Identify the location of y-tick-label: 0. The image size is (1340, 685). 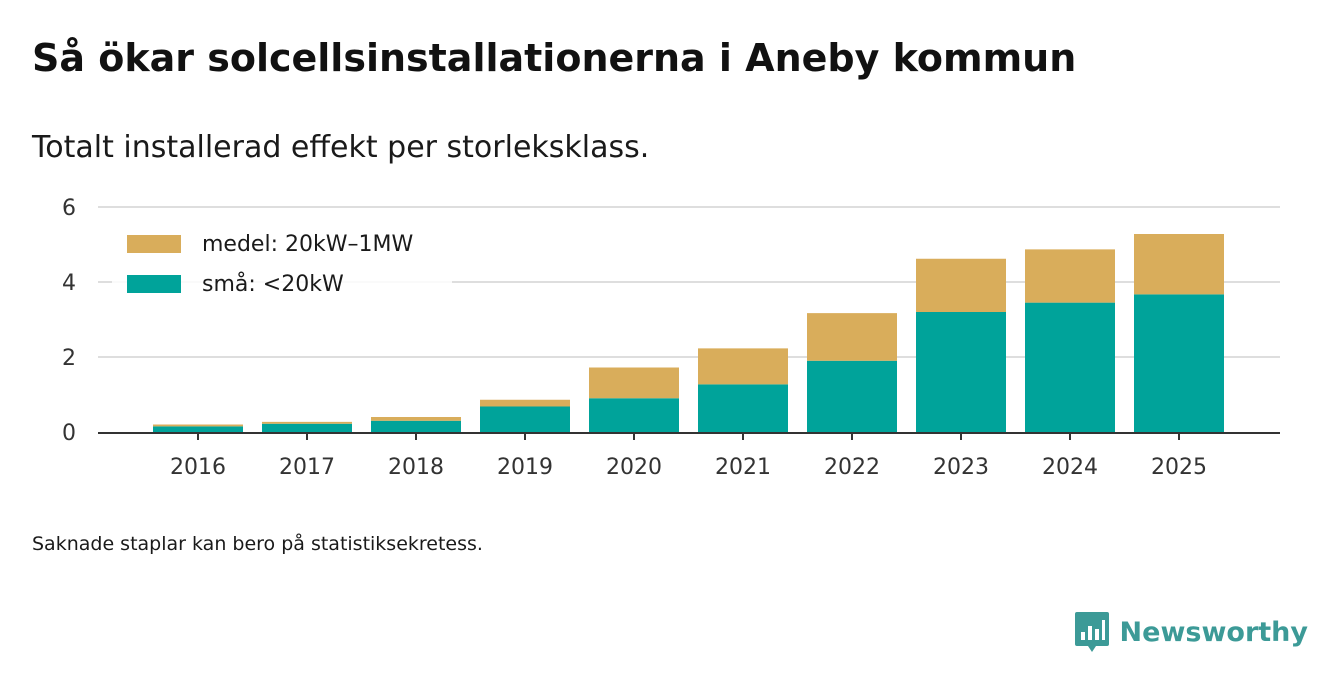
(69, 433).